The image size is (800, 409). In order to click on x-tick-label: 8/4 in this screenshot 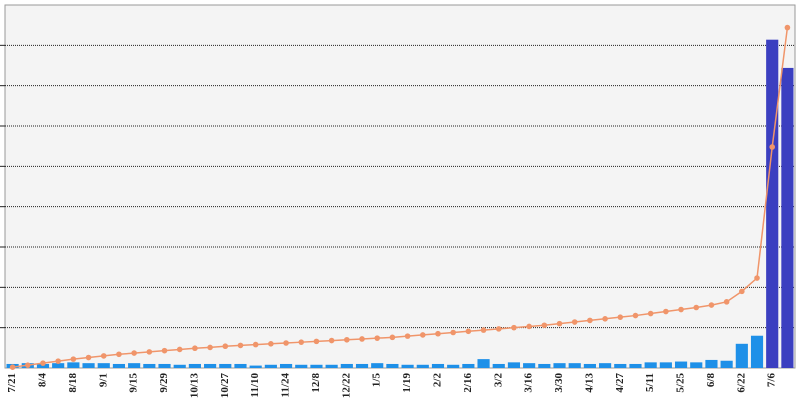, I will do `click(43, 380)`.